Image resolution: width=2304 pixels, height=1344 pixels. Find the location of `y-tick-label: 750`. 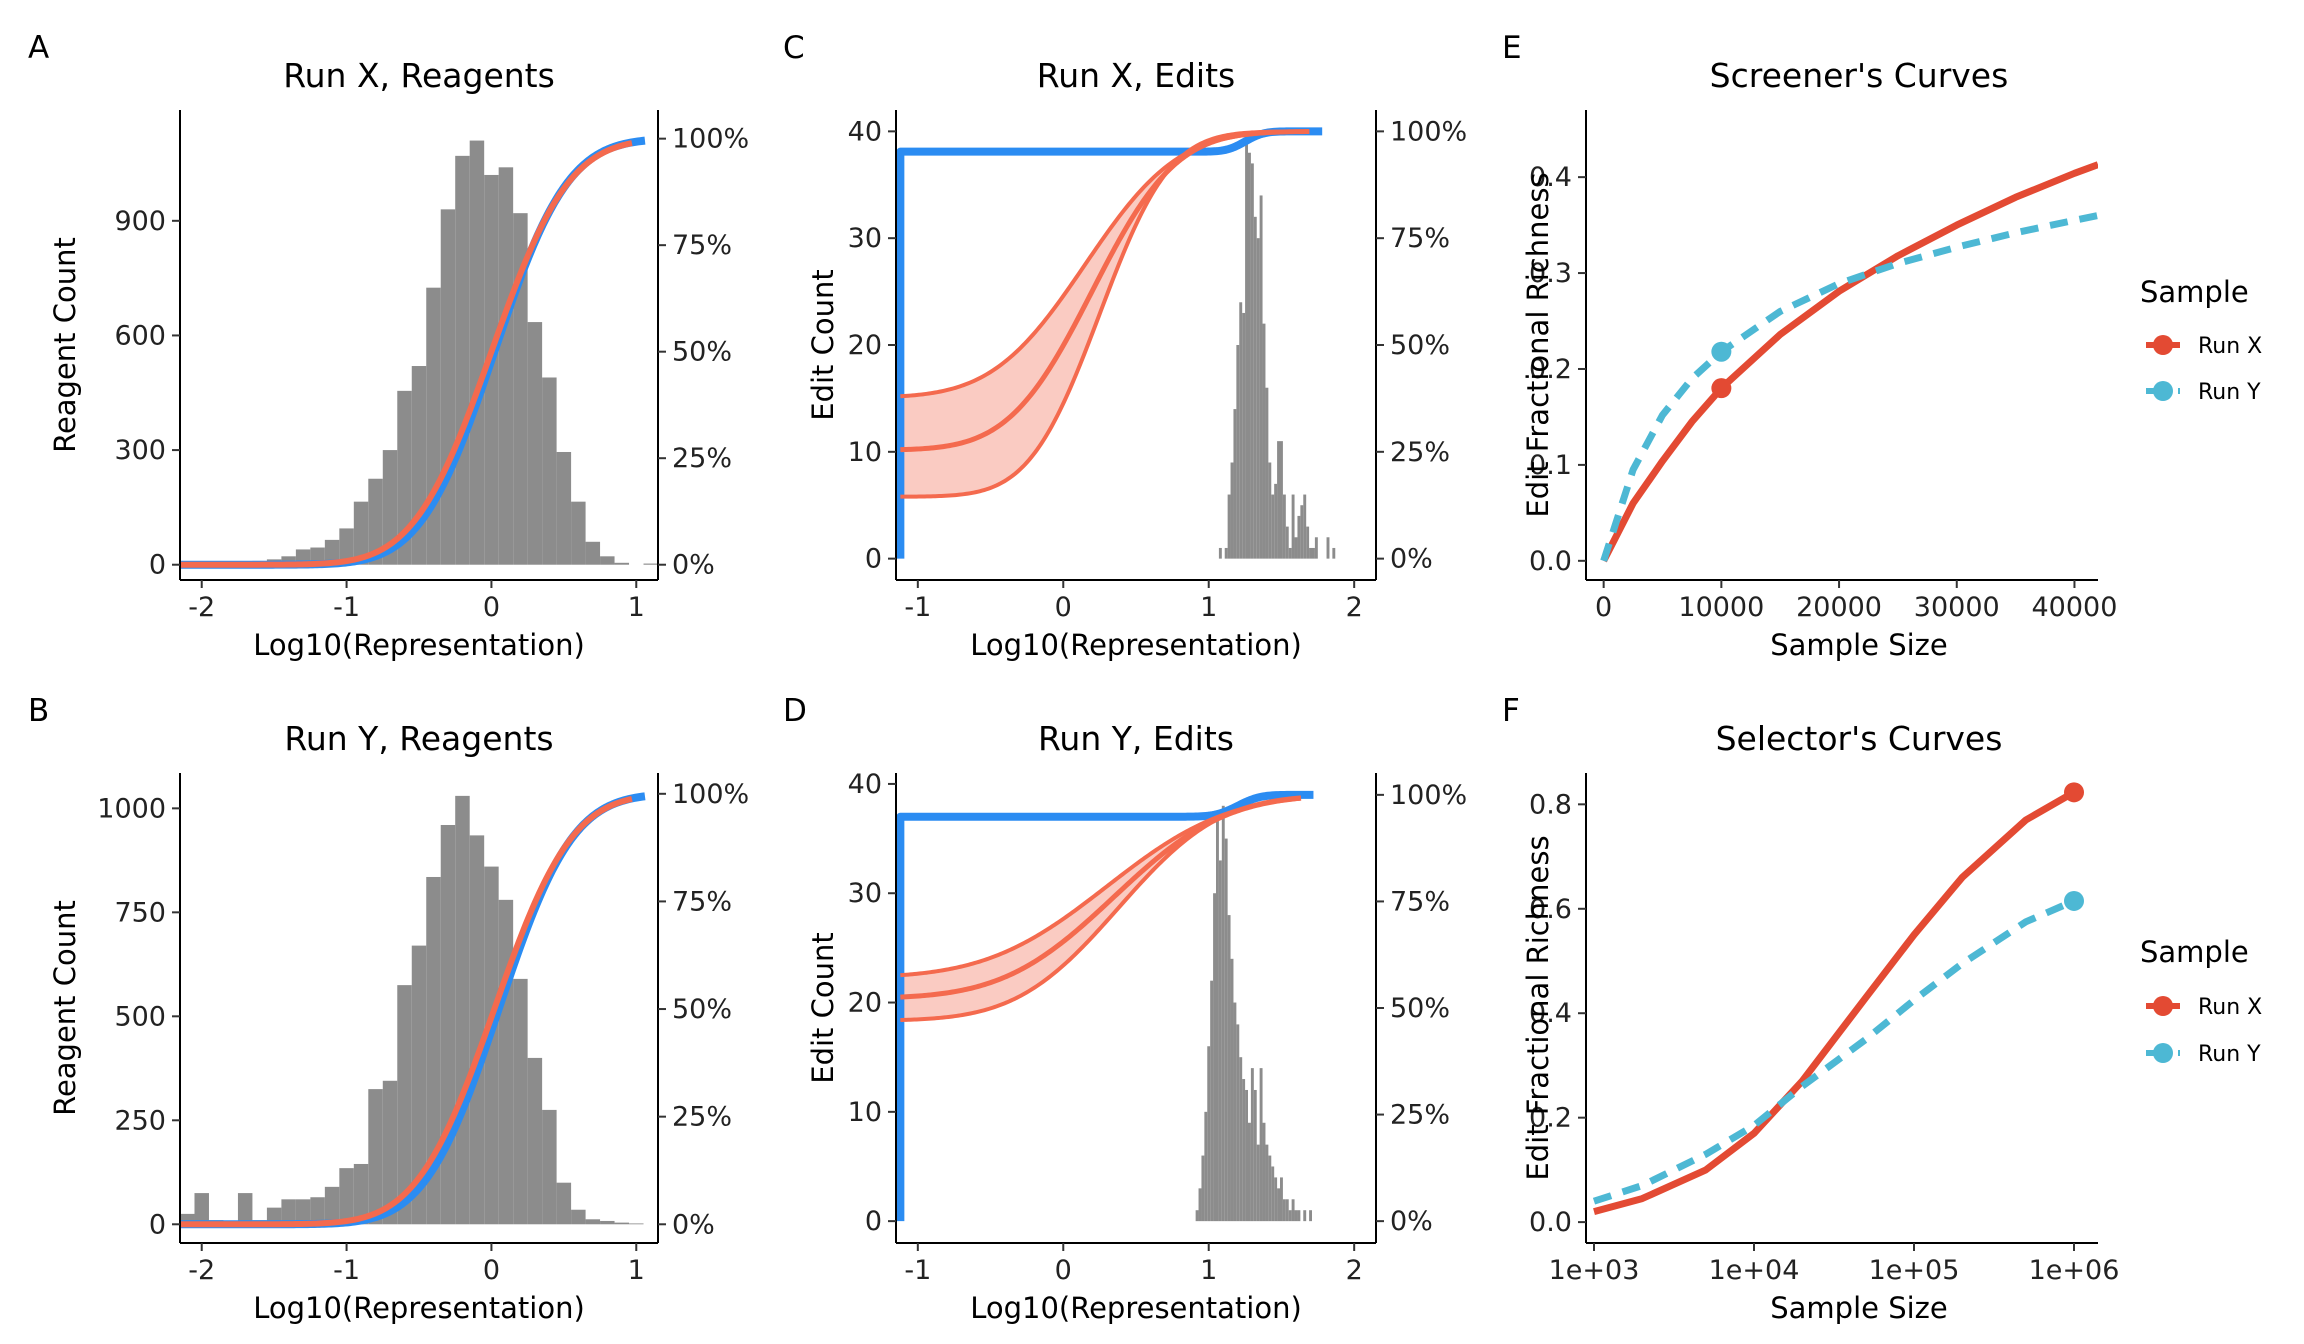

y-tick-label: 750 is located at coordinates (140, 912).